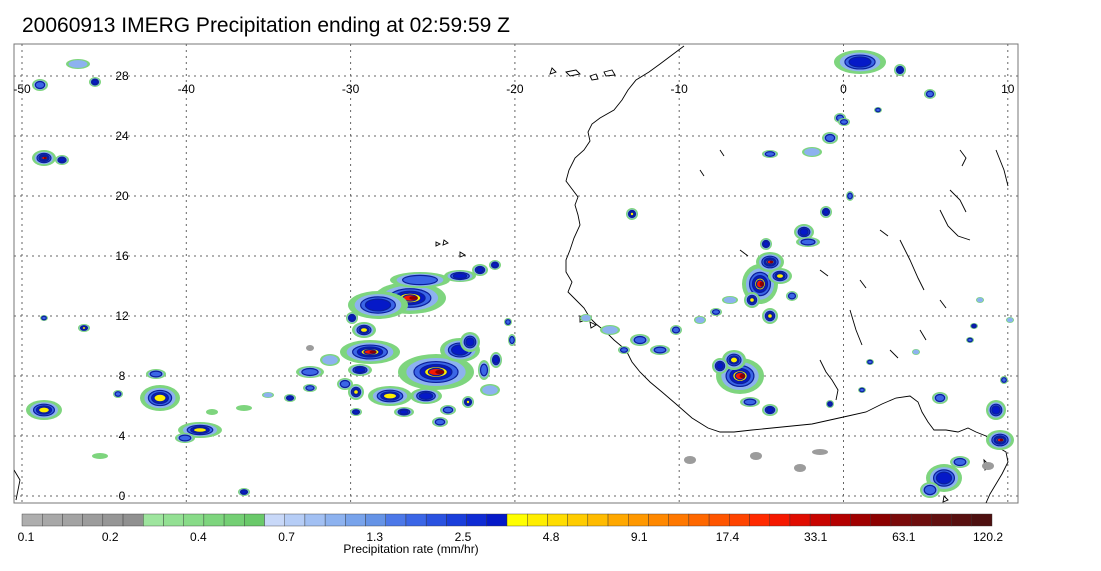 The image size is (1101, 571). What do you see at coordinates (122, 136) in the screenshot?
I see `lat-tick-label: 24` at bounding box center [122, 136].